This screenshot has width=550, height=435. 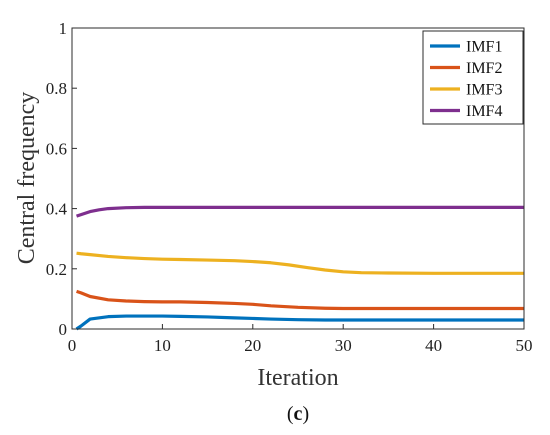 I want to click on x-tick-label: 10, so click(x=162, y=345).